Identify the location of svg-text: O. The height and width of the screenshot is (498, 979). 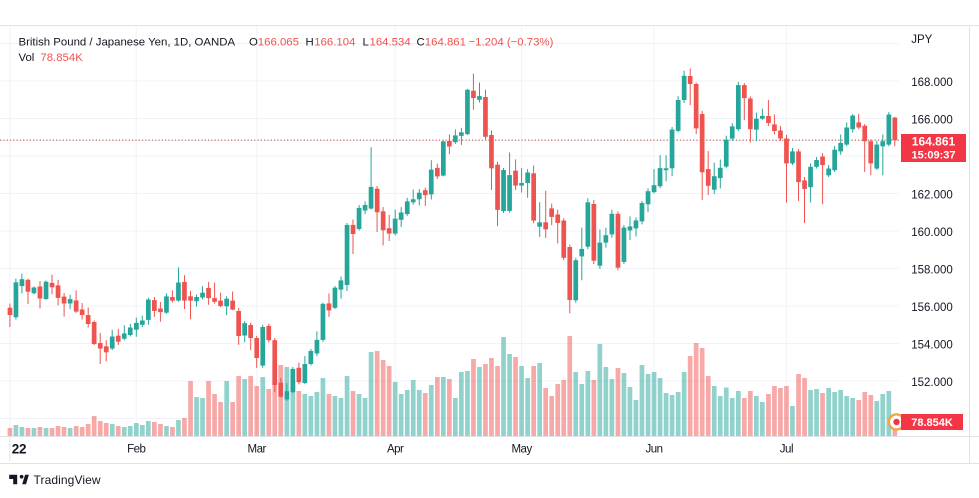
(253, 42).